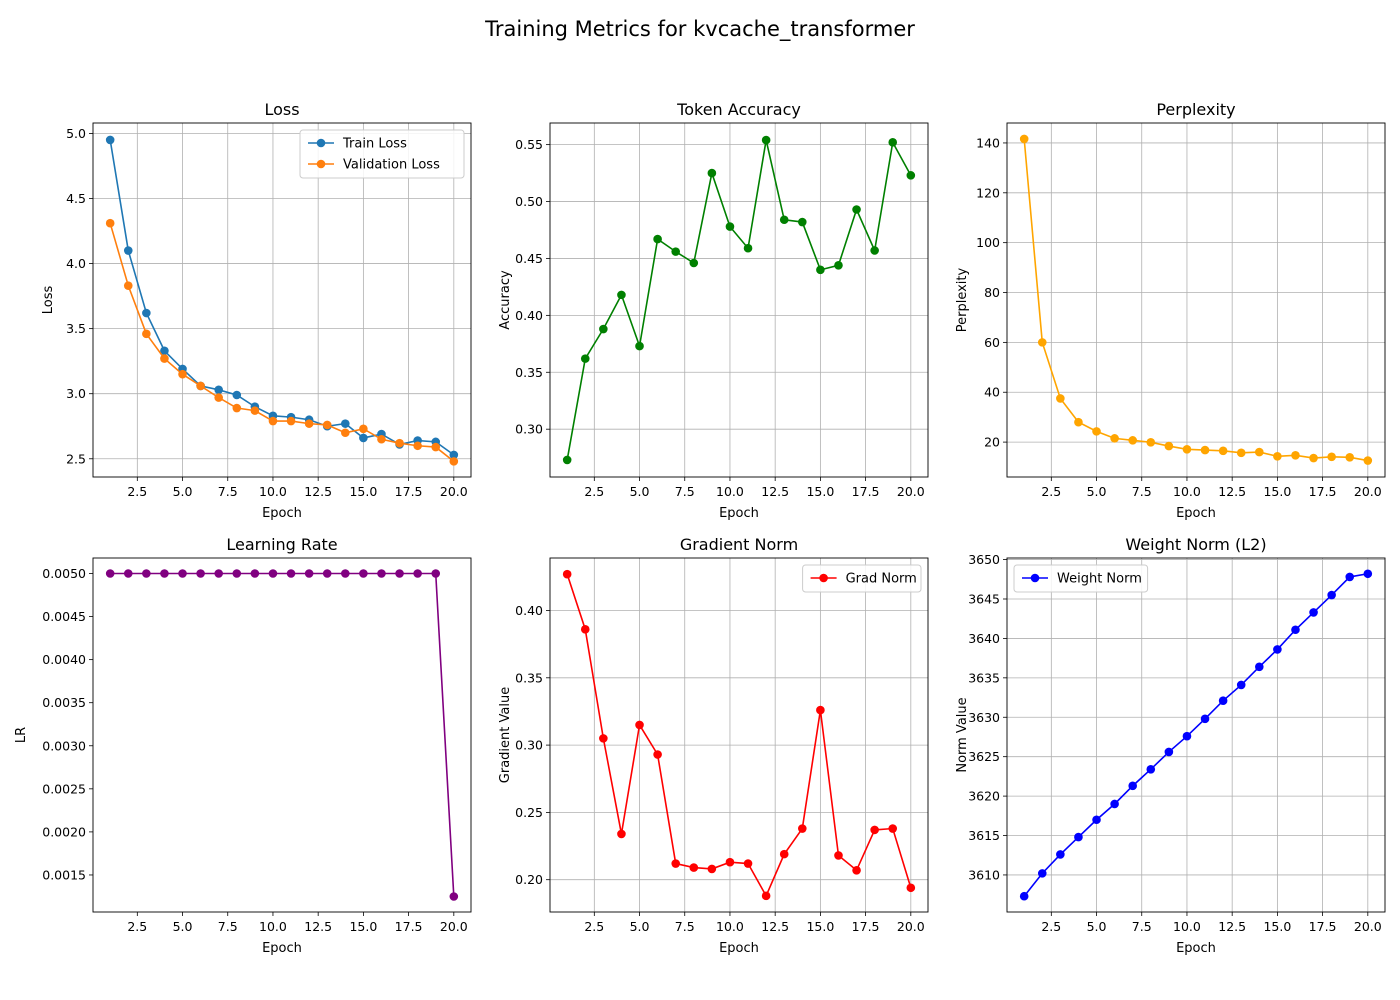  Describe the element at coordinates (76, 458) in the screenshot. I see `y-tick-label: 2.5` at that location.